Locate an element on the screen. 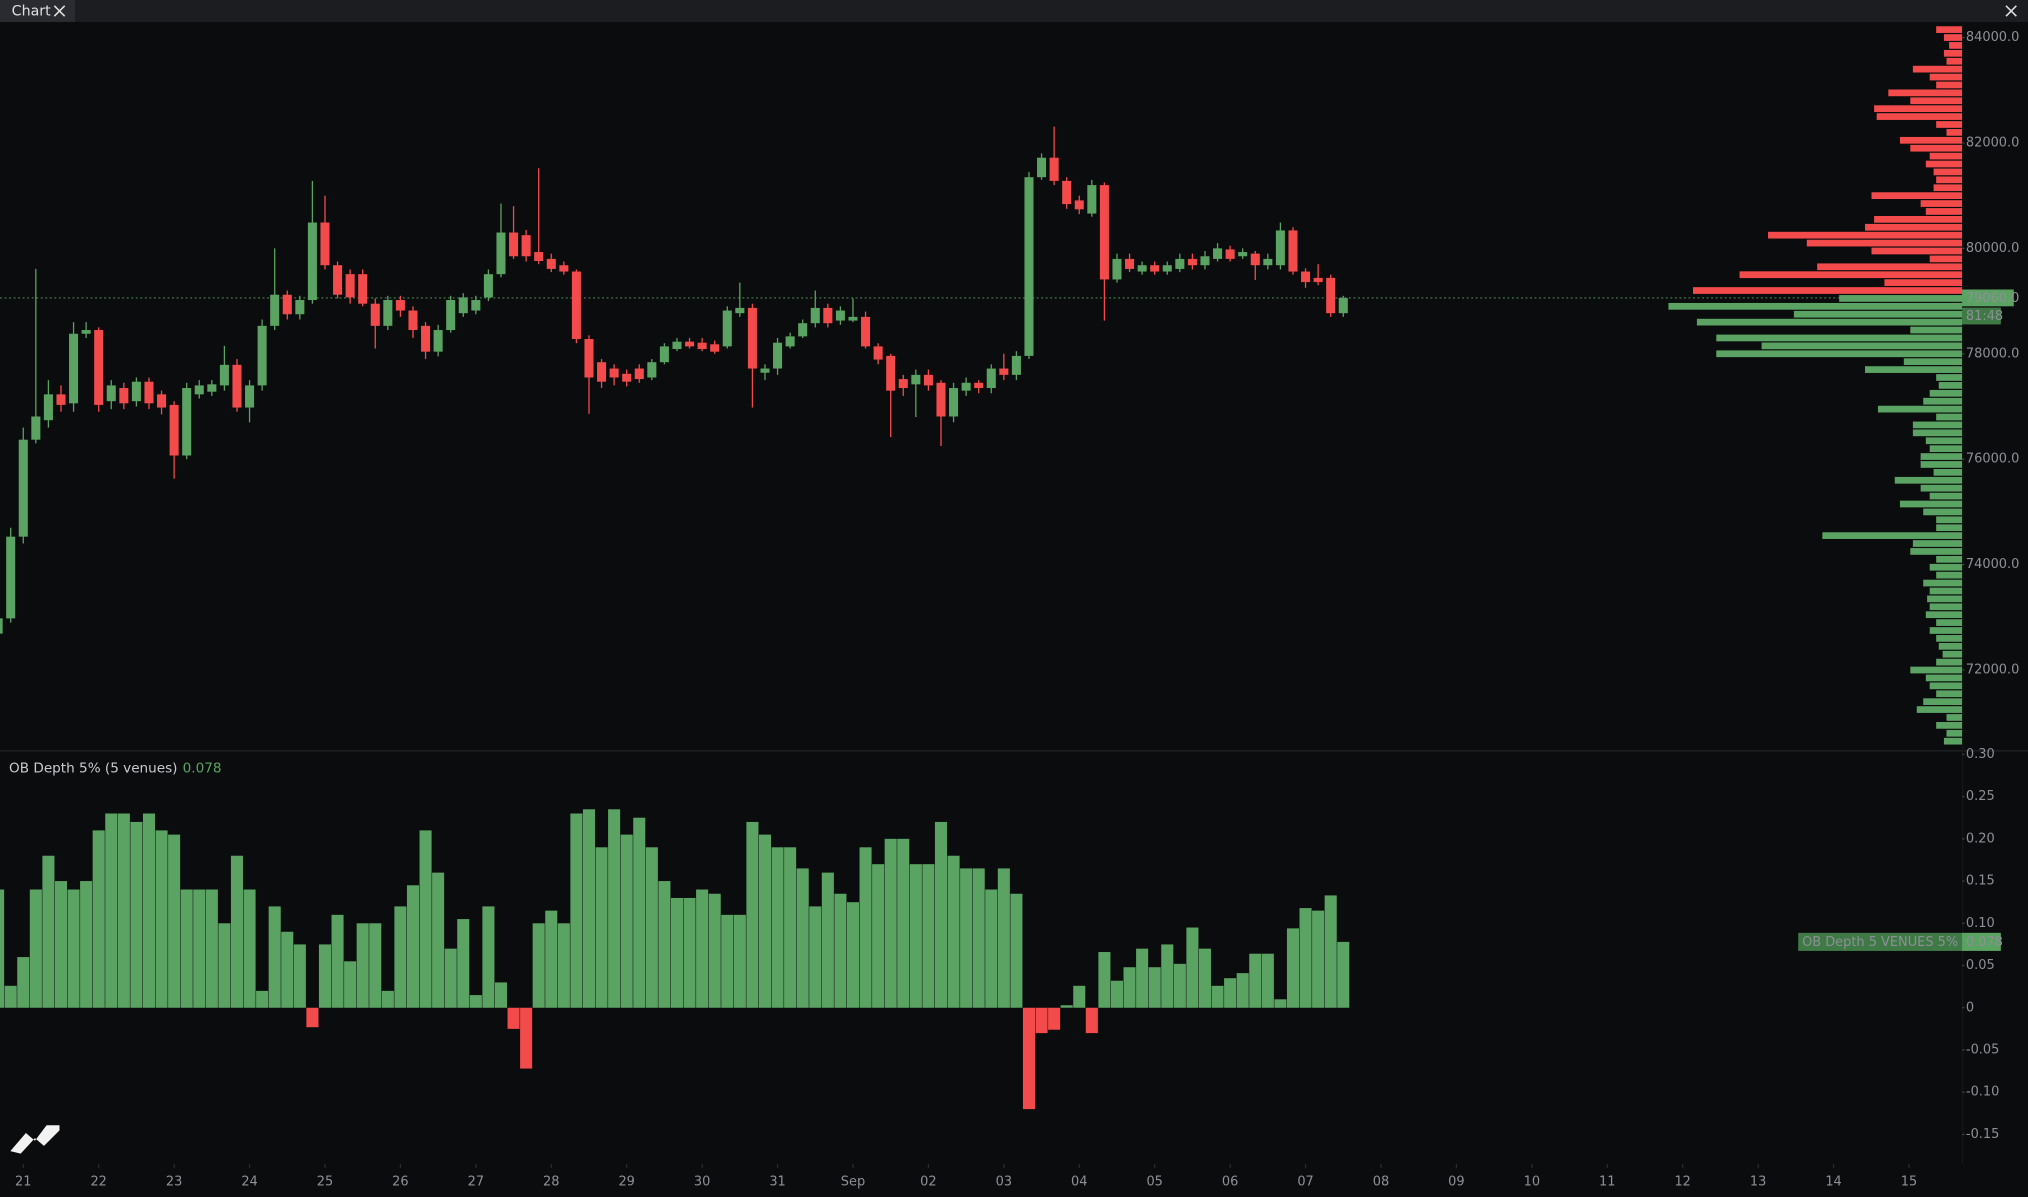 Image resolution: width=2028 pixels, height=1197 pixels. tab-title: Chart is located at coordinates (31, 12).